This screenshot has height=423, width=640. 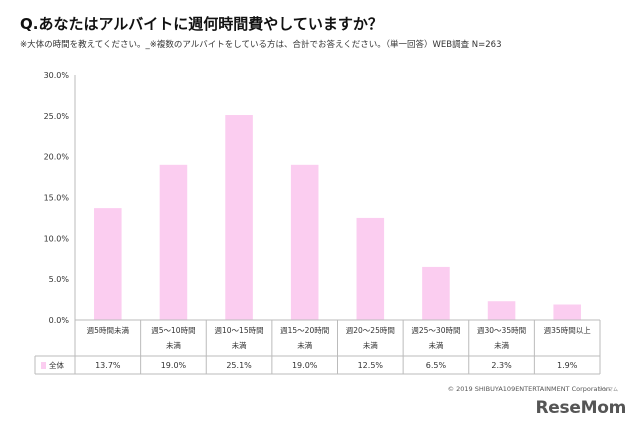 What do you see at coordinates (59, 320) in the screenshot?
I see `y-tick-label: 0.0%` at bounding box center [59, 320].